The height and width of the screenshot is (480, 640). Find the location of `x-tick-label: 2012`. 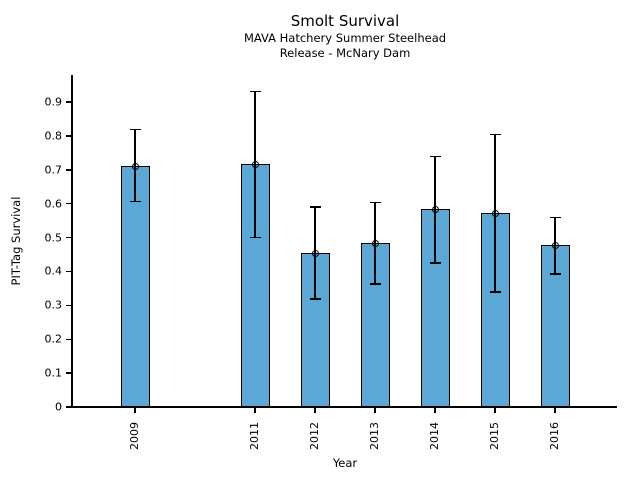

x-tick-label: 2012 is located at coordinates (315, 436).